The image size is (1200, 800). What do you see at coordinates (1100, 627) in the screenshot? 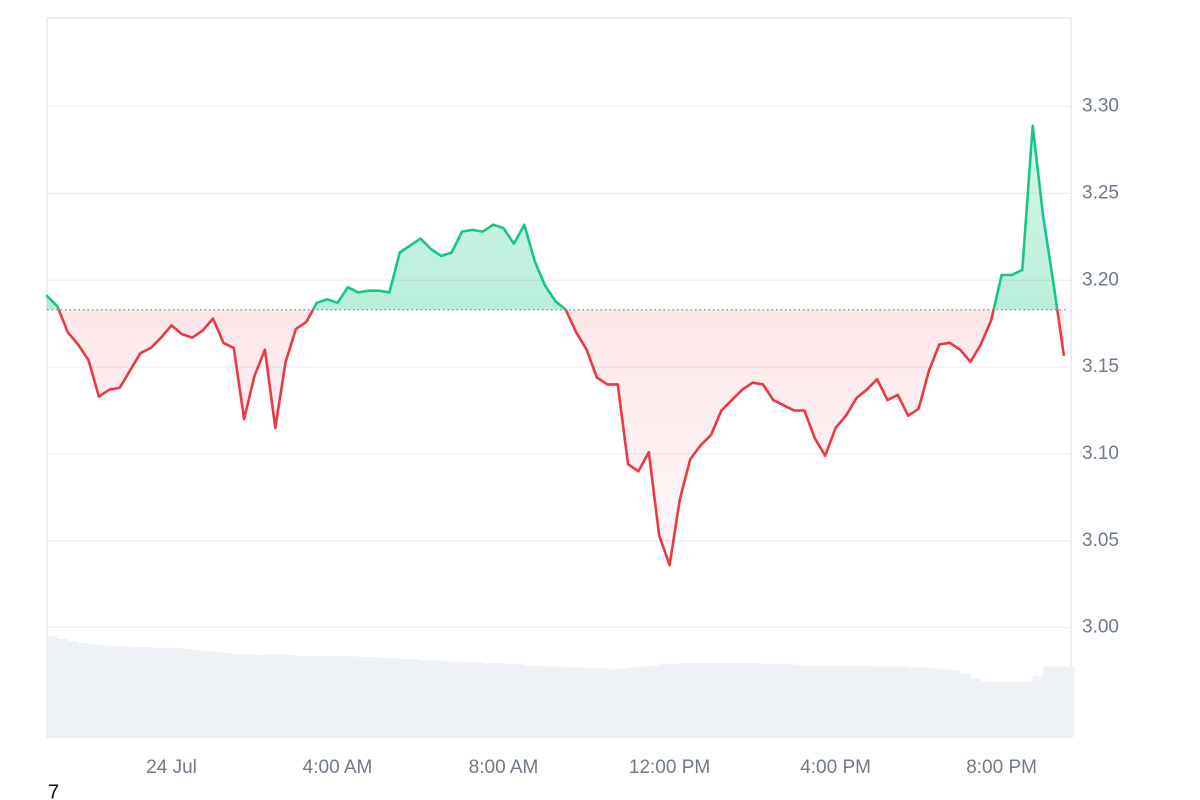
I see `y-tick-label: 3.00` at bounding box center [1100, 627].